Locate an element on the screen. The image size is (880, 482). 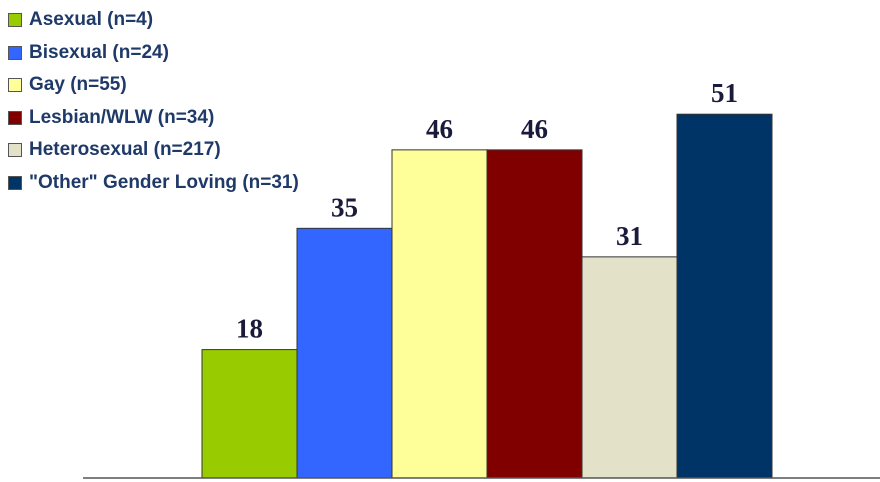
value-label-asexual-n-4: 18 is located at coordinates (249, 329).